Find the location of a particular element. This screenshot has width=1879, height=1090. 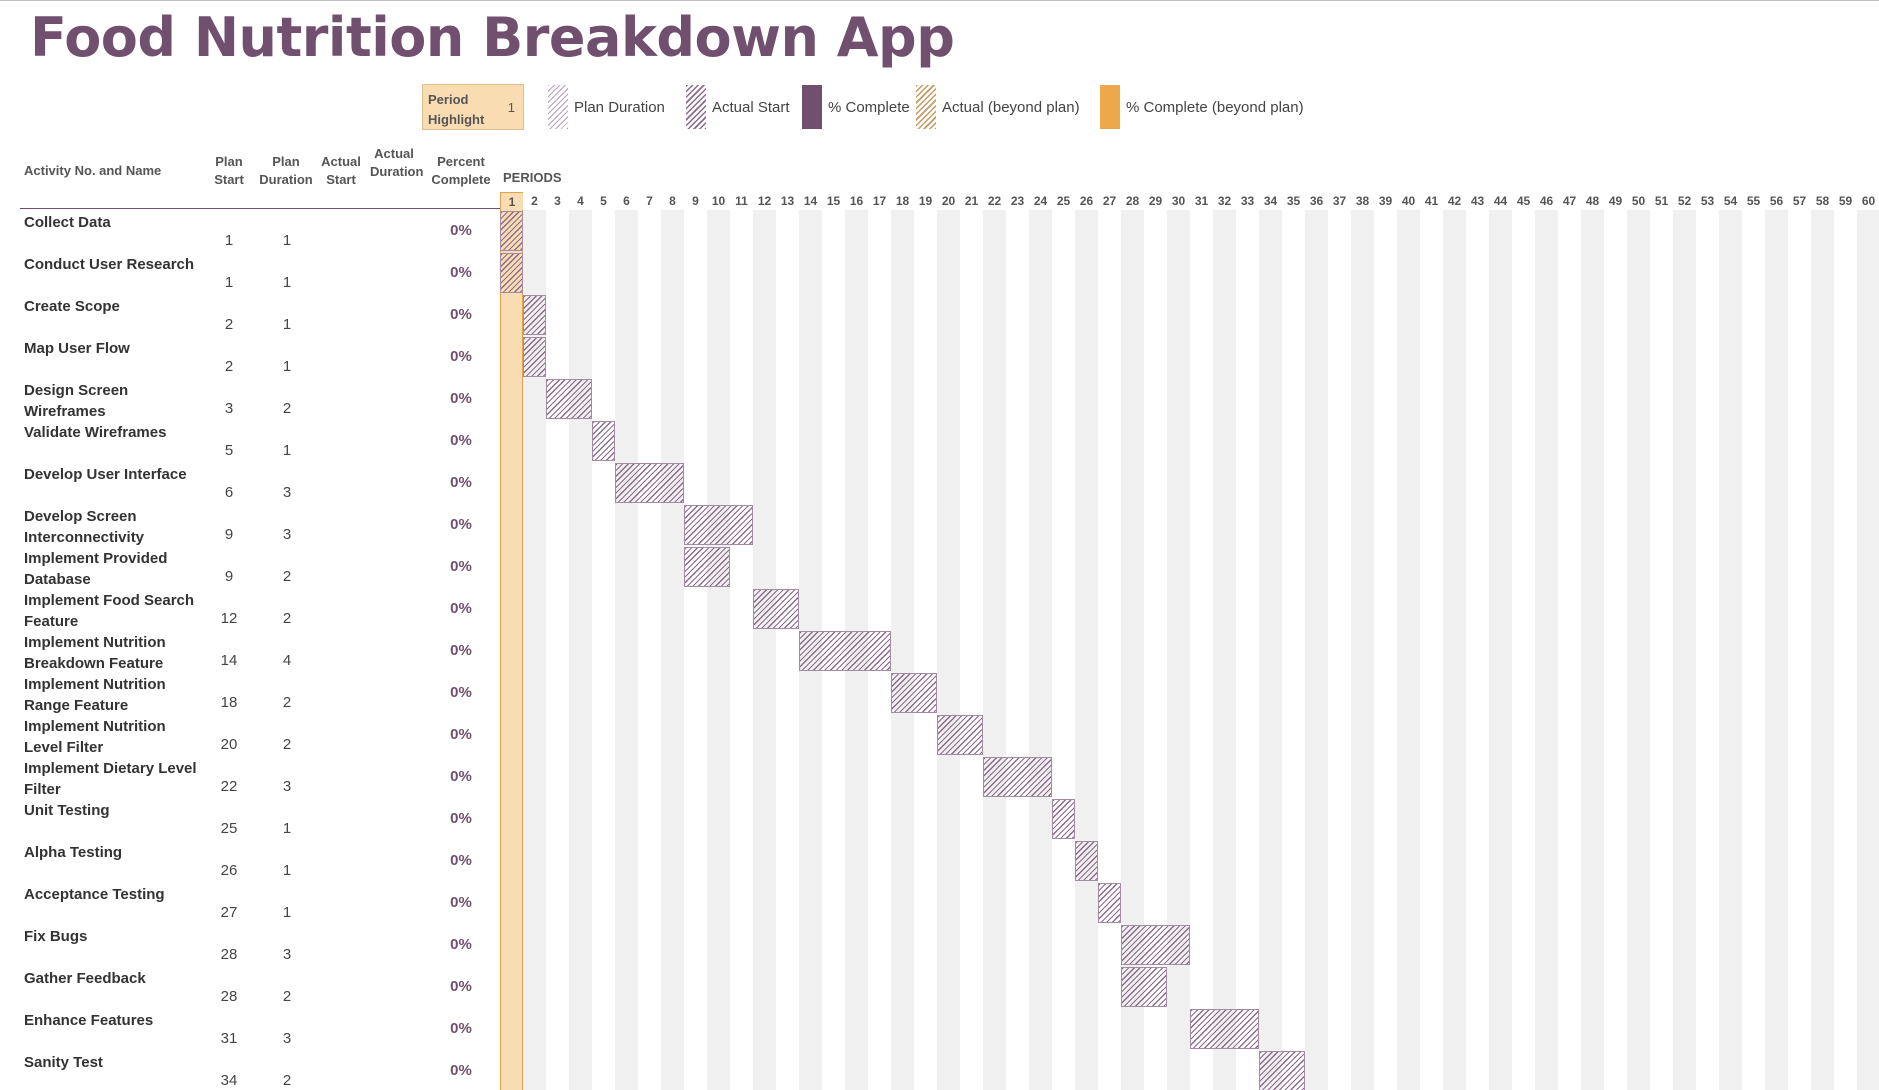

task-plan-start: 12 is located at coordinates (229, 618).